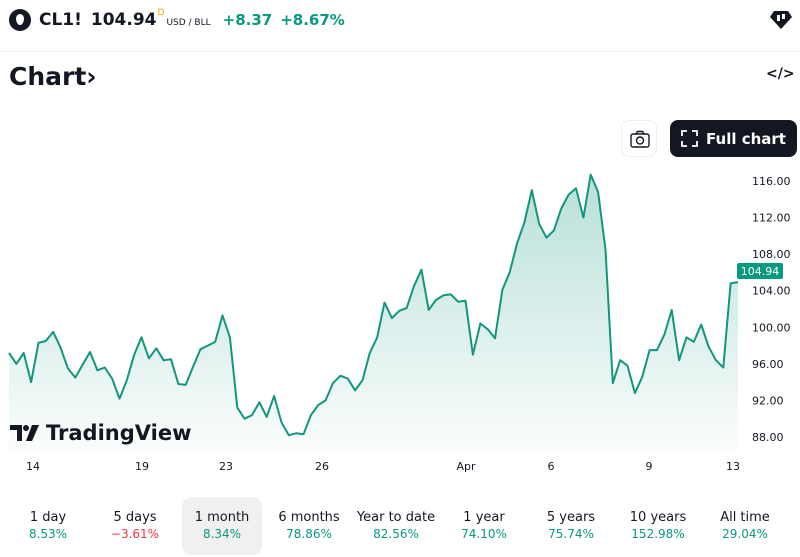 This screenshot has width=800, height=557. Describe the element at coordinates (48, 534) in the screenshot. I see `period-change: 8.53%` at that location.